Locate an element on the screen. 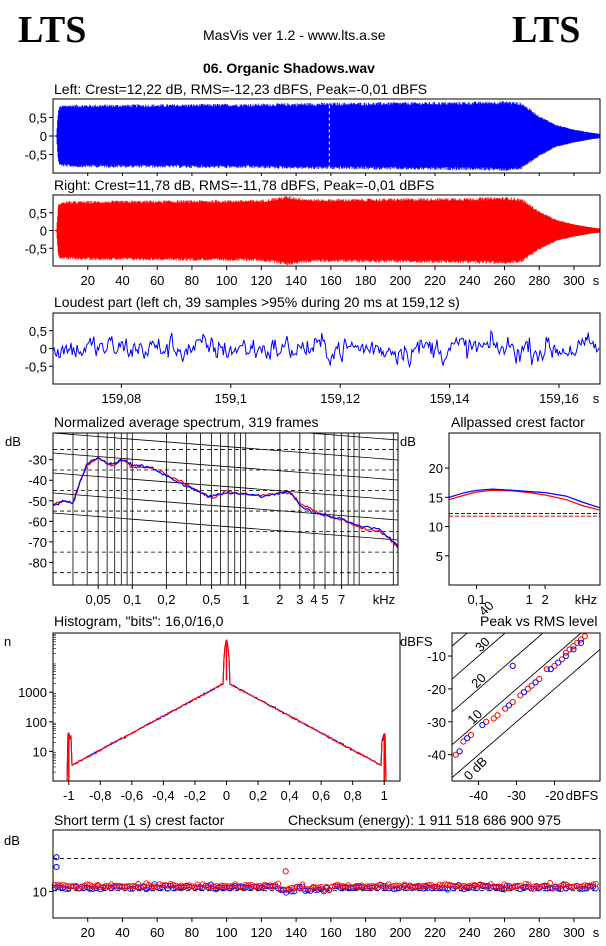 This screenshot has height=946, width=606. wave-right-xtick-label: 180 is located at coordinates (366, 280).